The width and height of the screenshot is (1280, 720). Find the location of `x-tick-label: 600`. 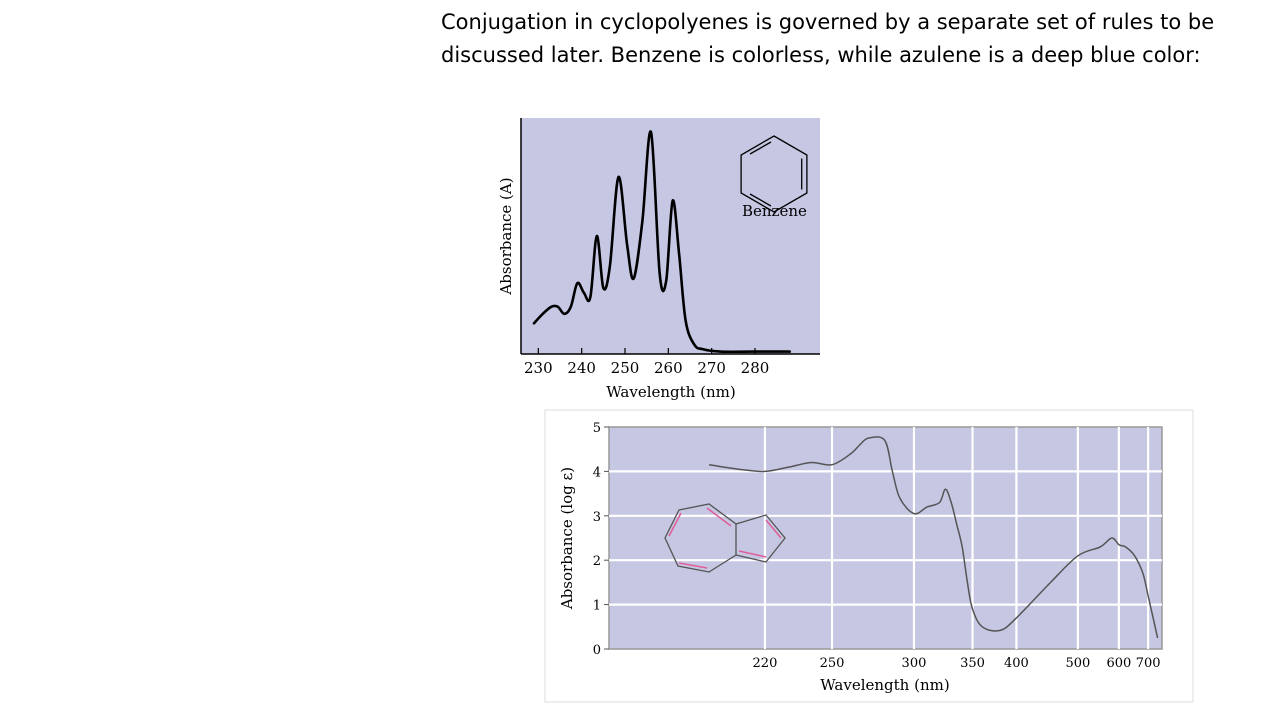

x-tick-label: 600 is located at coordinates (1118, 663).